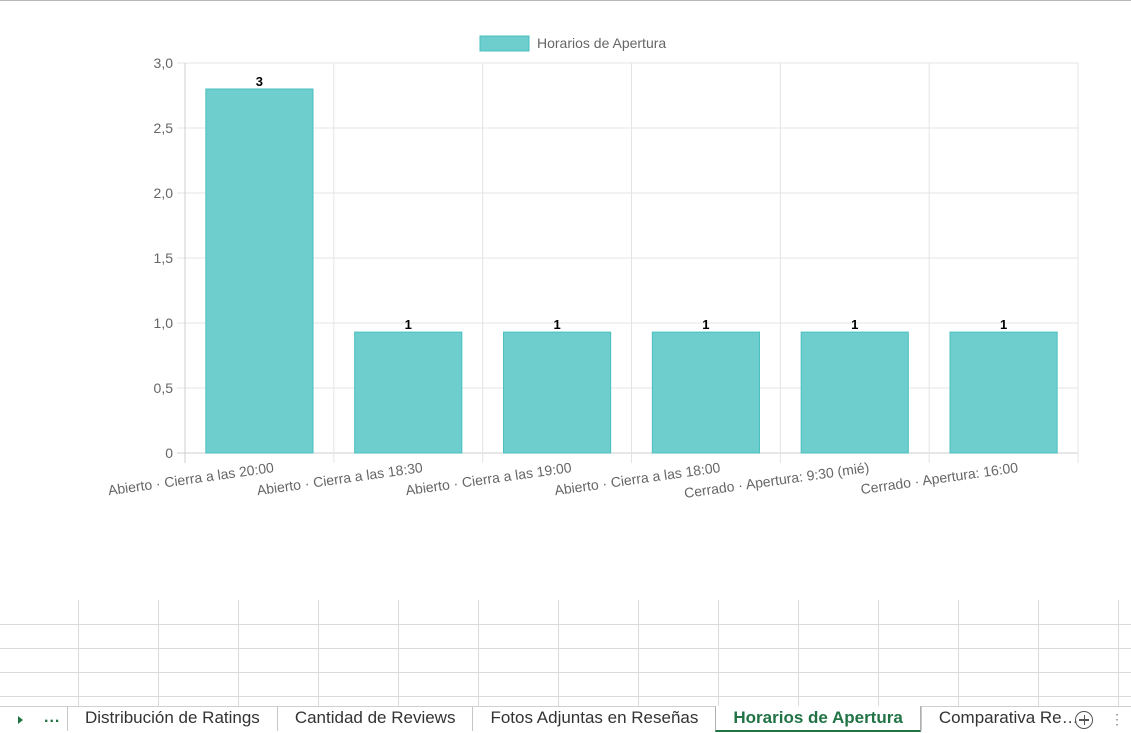 The width and height of the screenshot is (1131, 733). I want to click on tab-distribucion-de-ratings: Distribución de Ratings, so click(172, 719).